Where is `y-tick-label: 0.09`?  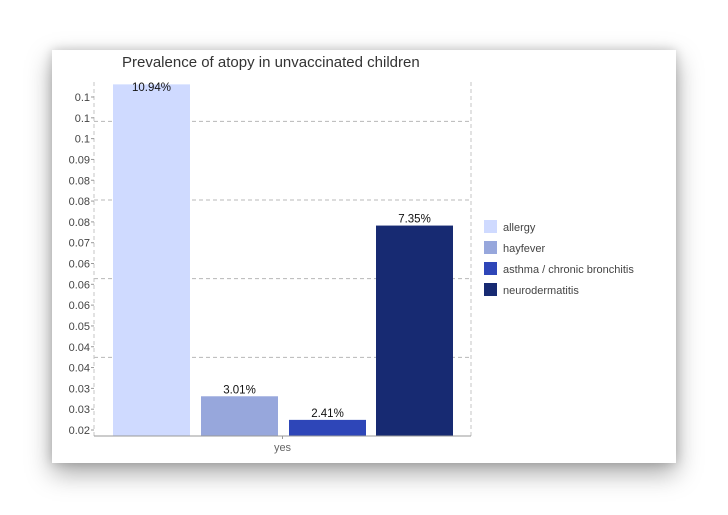 y-tick-label: 0.09 is located at coordinates (79, 160).